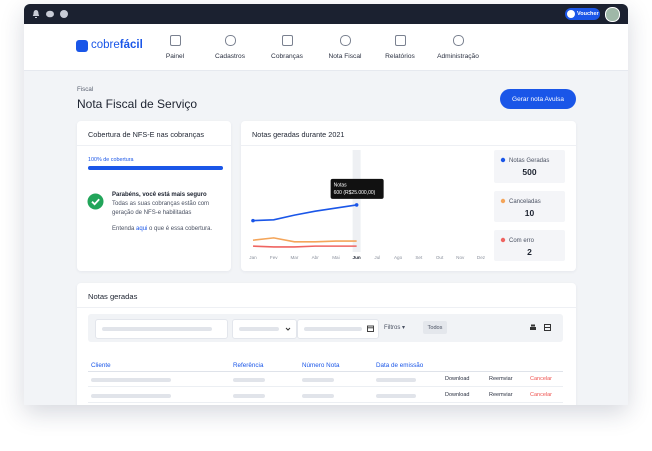  What do you see at coordinates (155, 168) in the screenshot?
I see `progress-bar` at bounding box center [155, 168].